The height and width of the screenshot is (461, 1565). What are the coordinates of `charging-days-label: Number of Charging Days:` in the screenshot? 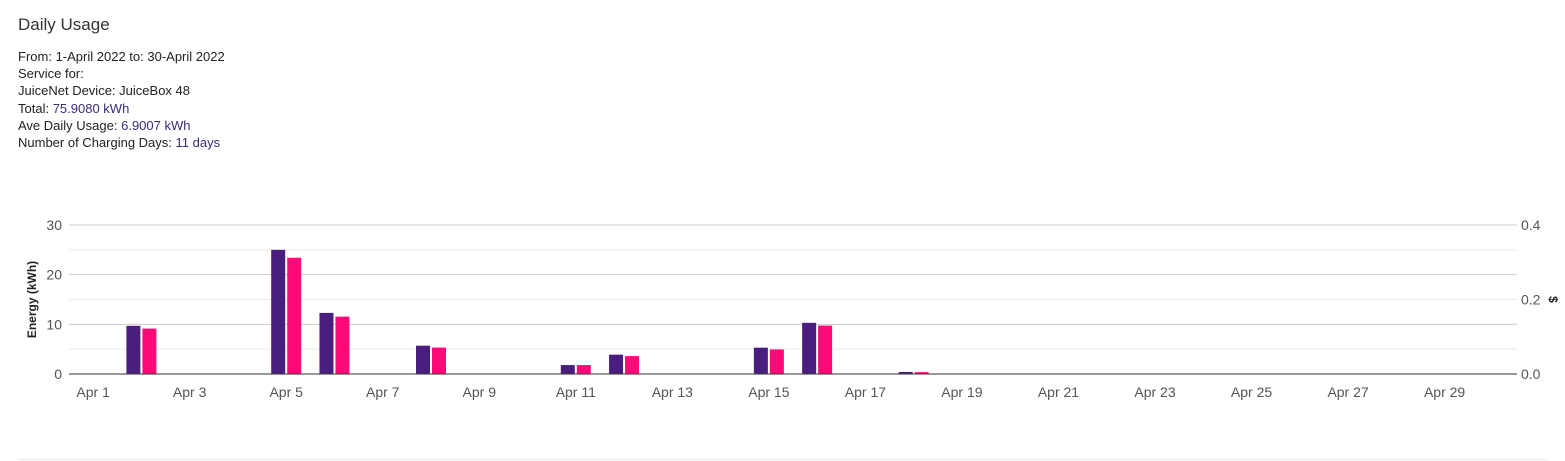 It's located at (95, 143).